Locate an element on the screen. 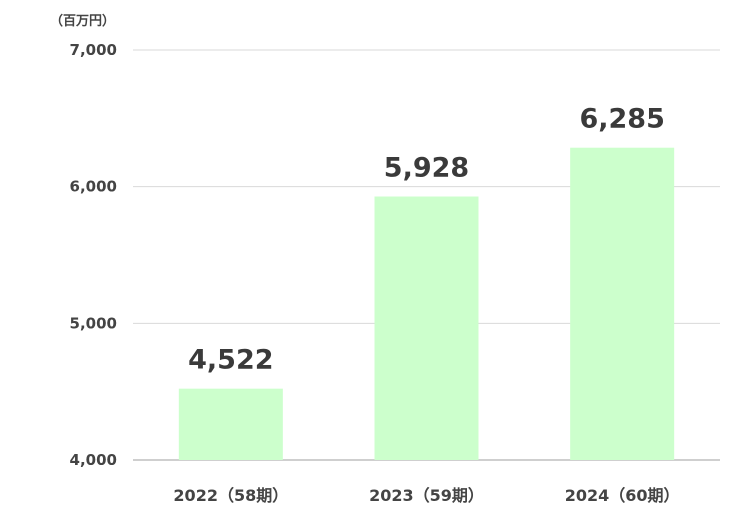 The image size is (745, 513). category-labels: 2022（58期） 2023（59期） 2024（60期） is located at coordinates (426, 495).